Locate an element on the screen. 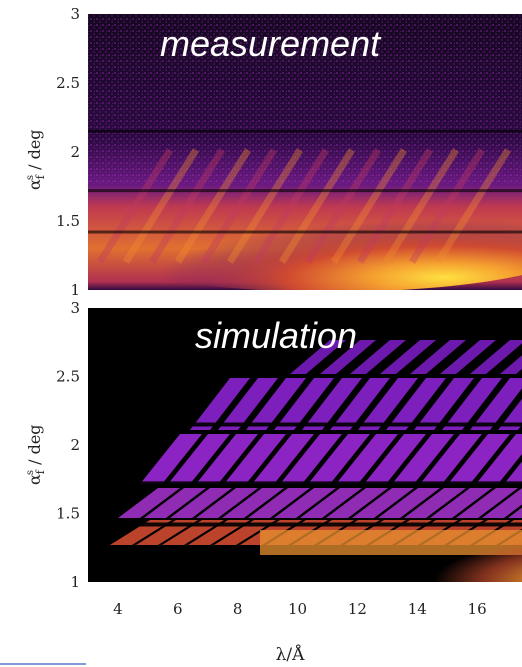  x-tick-label: 8 is located at coordinates (238, 609).